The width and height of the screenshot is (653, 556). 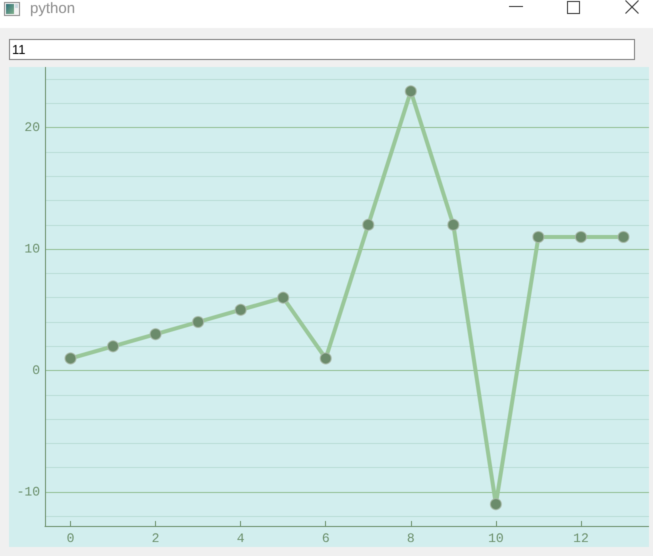 I want to click on y-tick-label: 20, so click(x=32, y=128).